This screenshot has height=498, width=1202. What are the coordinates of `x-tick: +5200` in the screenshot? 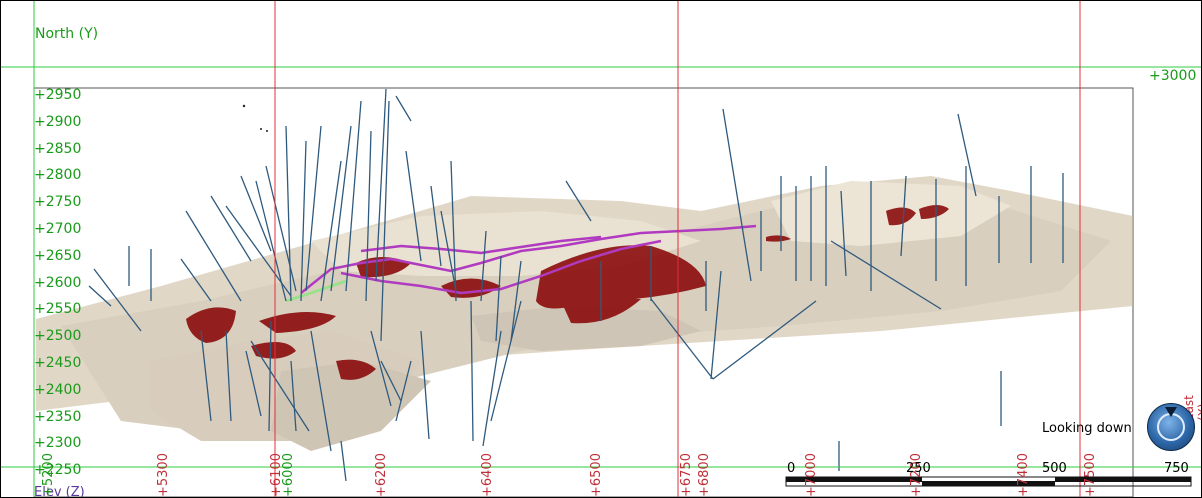 It's located at (48, 475).